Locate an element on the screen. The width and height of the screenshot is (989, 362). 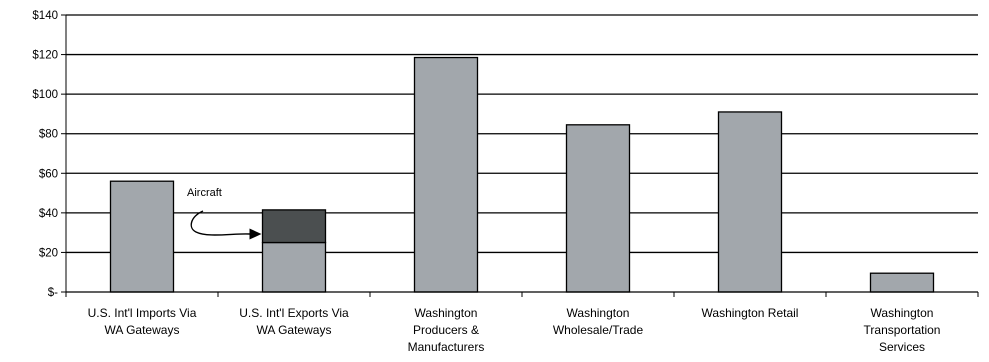
y-tick-label: $20 is located at coordinates (48, 253).